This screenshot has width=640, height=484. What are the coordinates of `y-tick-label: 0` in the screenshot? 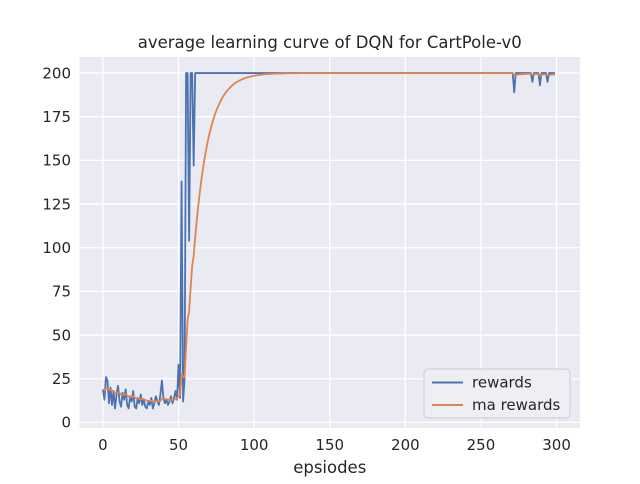 It's located at (66, 423).